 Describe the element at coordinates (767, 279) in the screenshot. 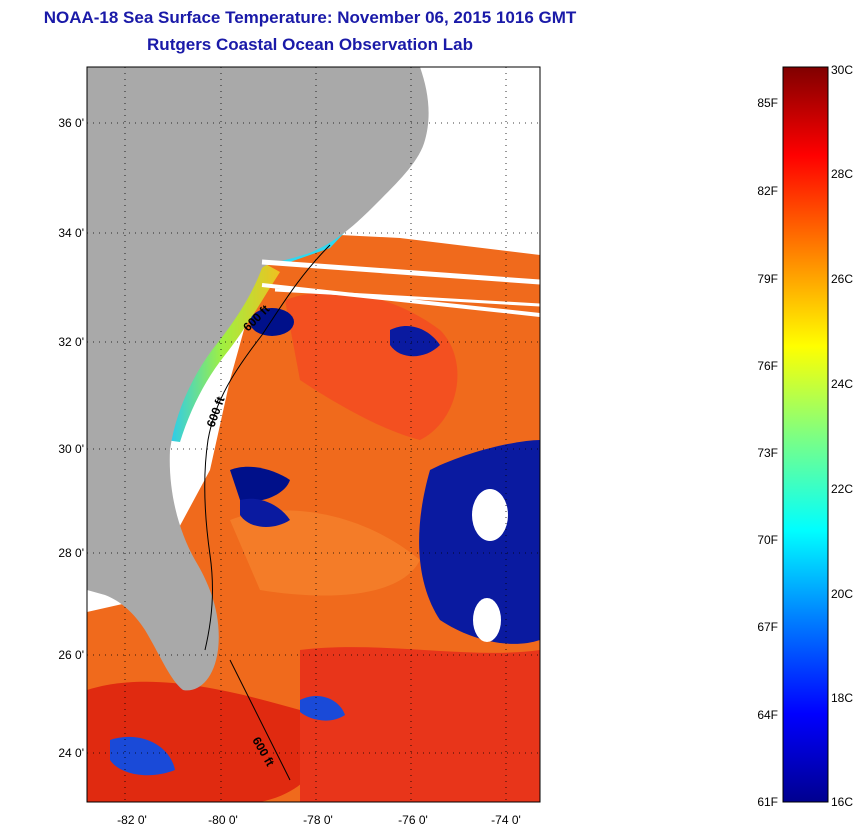

I see `colorbar-f-label: 79F` at that location.